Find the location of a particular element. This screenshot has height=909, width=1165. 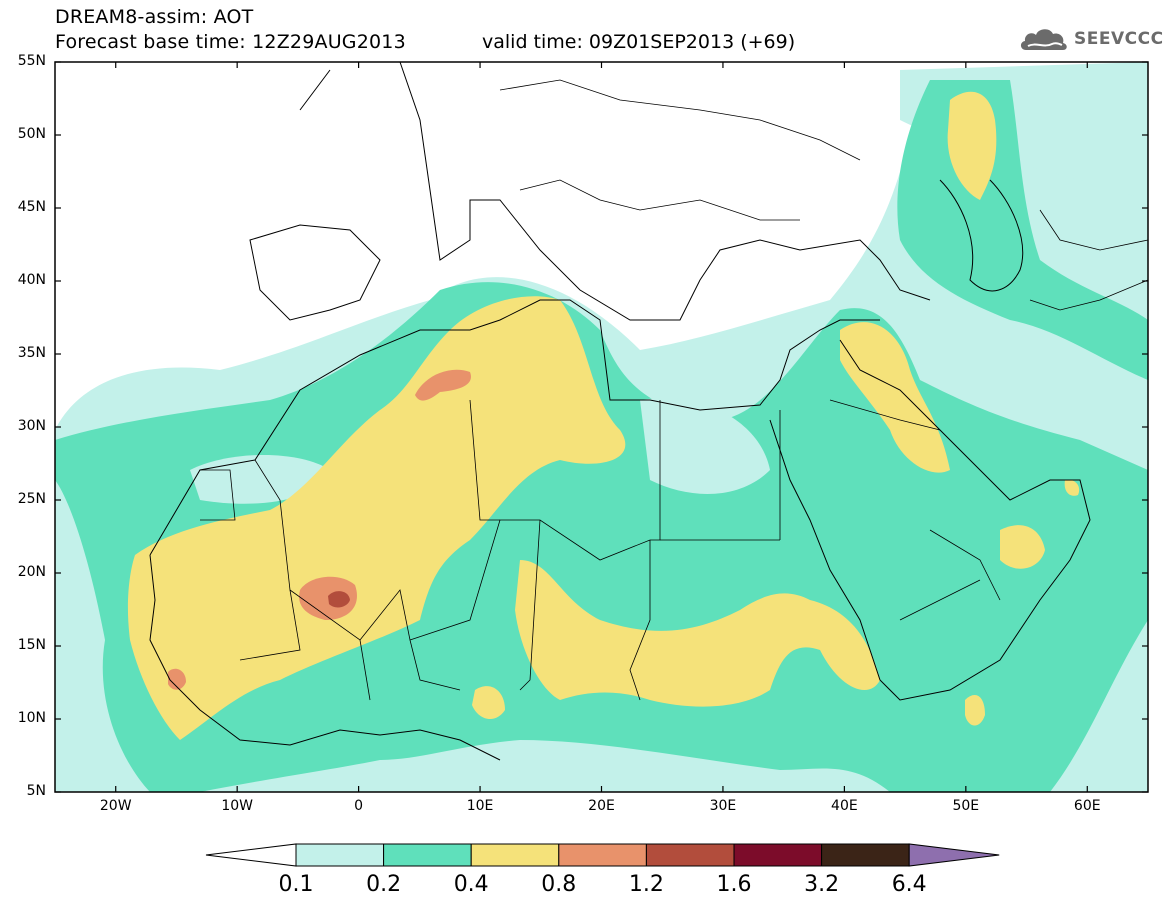

lat-label: 15N is located at coordinates (31, 645).